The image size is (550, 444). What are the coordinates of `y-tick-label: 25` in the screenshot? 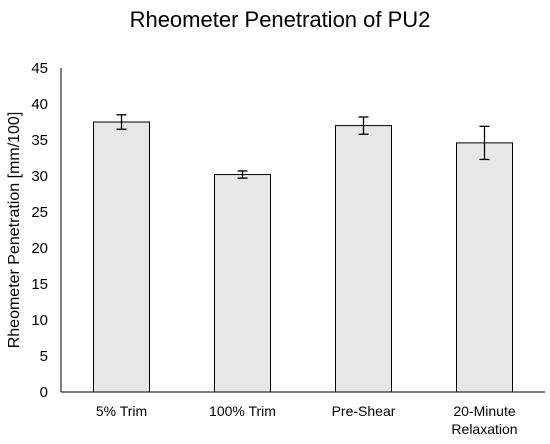 It's located at (39, 212).